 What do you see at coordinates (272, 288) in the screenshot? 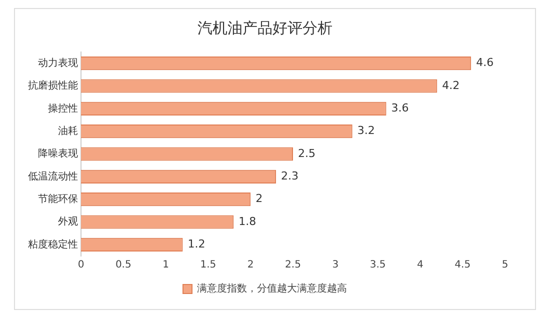
I see `legend-label: 满意度指数，分值越大满意度越高` at bounding box center [272, 288].